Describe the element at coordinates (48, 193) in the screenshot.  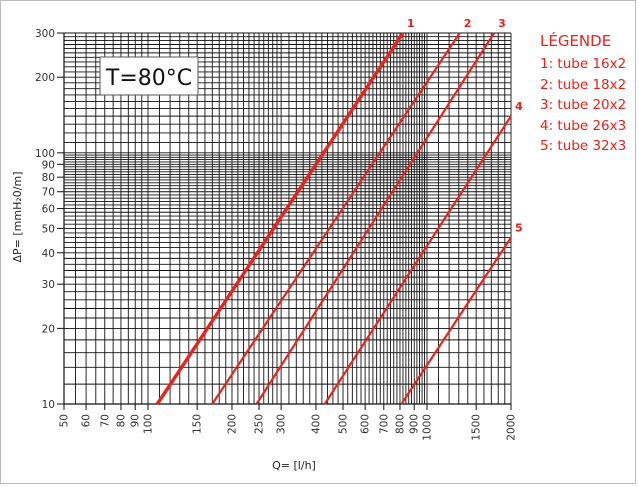
I see `y-tick-label: 70` at that location.